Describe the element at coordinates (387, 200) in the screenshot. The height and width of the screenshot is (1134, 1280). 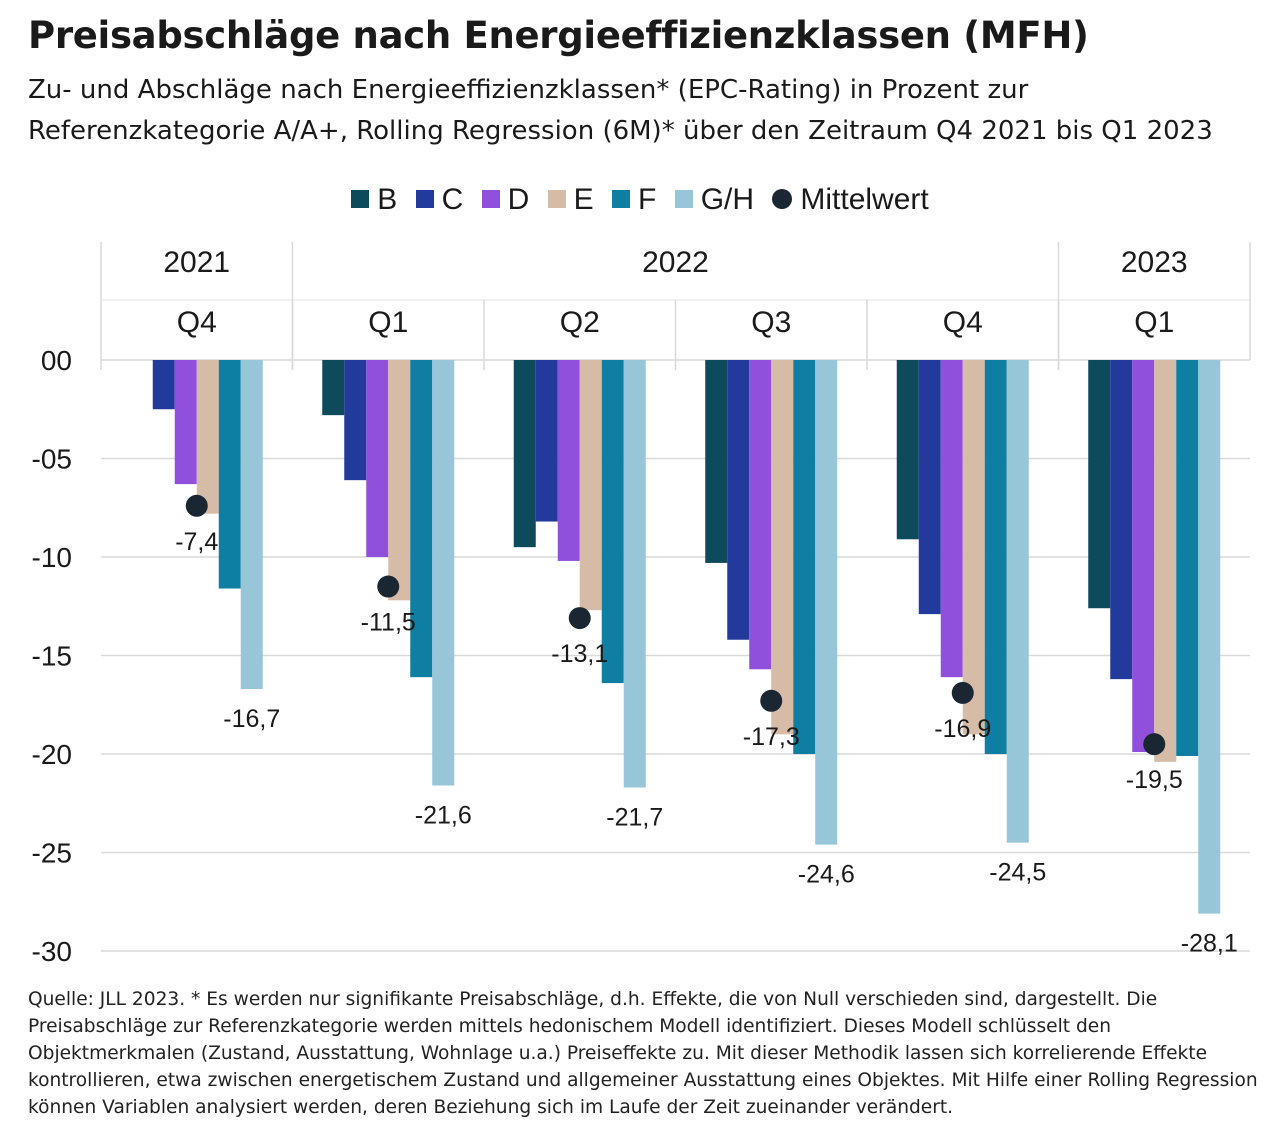
I see `legend-label: B` at that location.